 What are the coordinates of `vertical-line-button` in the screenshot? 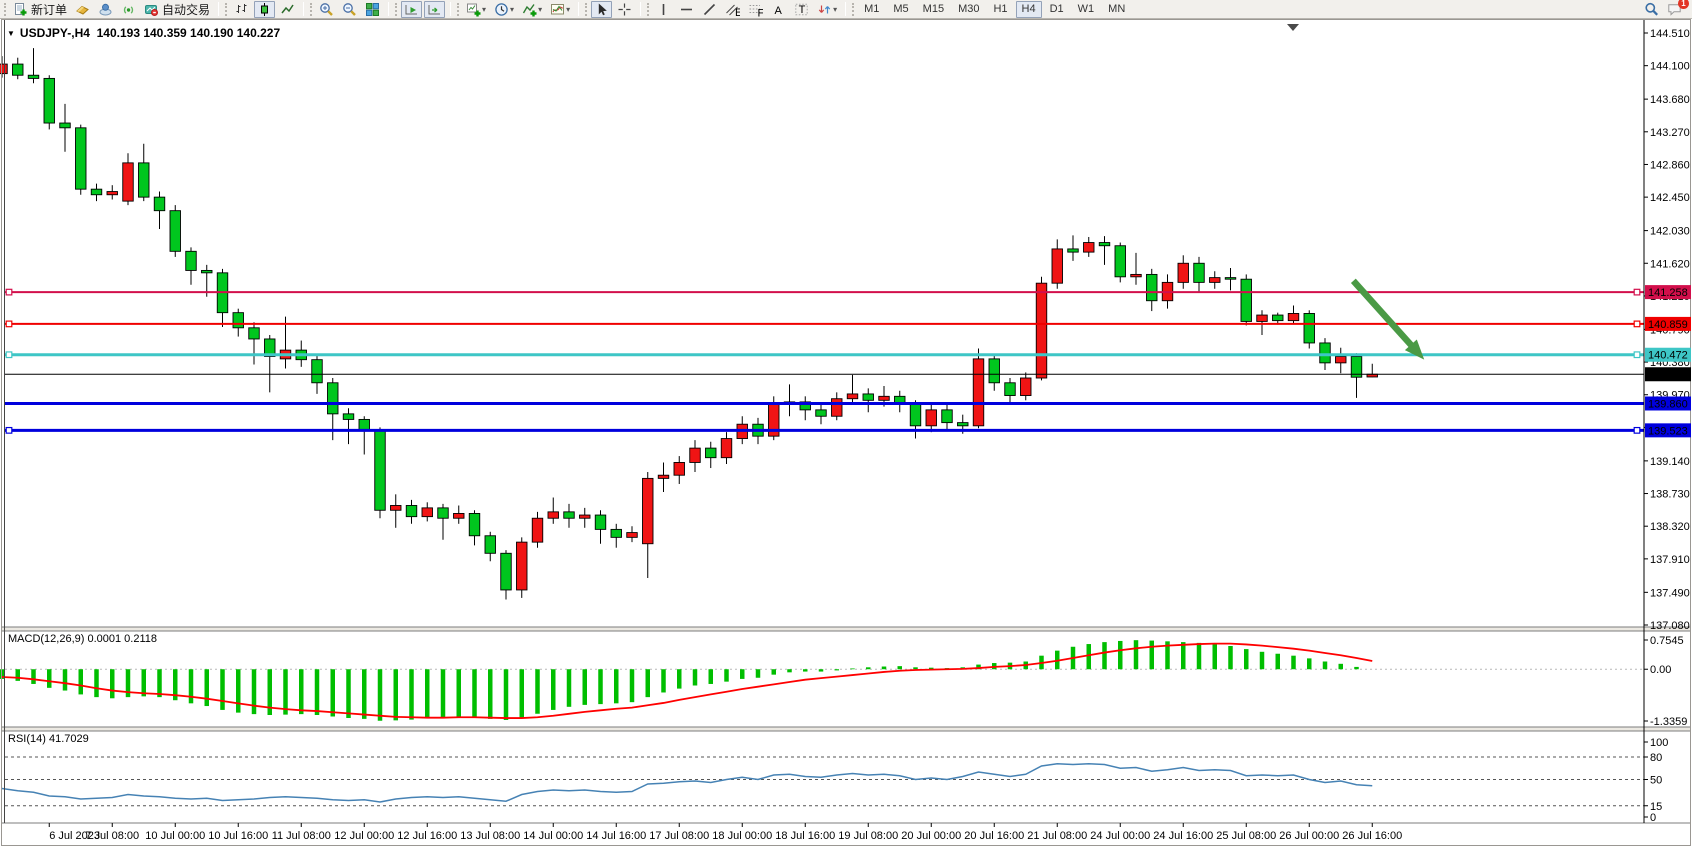 It's located at (663, 9).